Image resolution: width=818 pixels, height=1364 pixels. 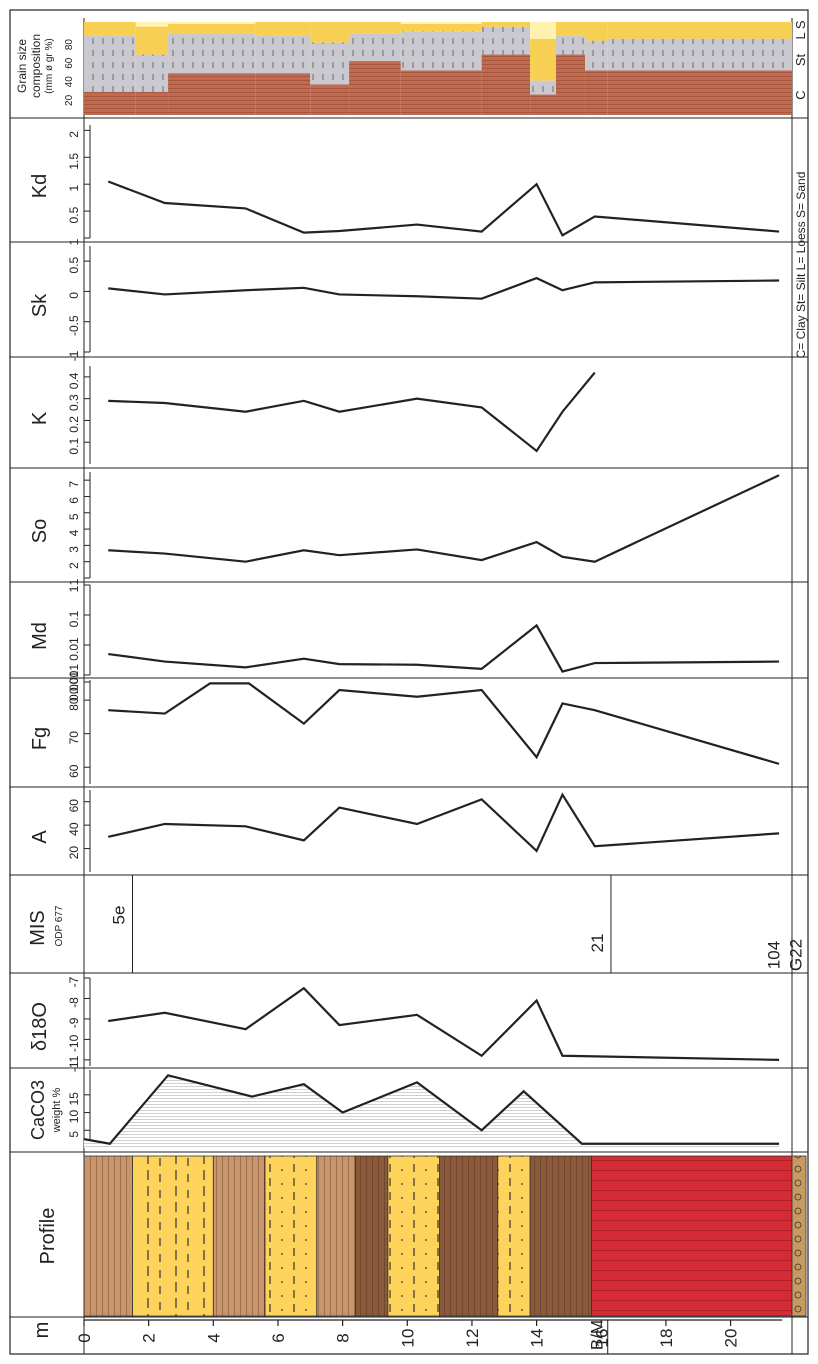 What do you see at coordinates (36, 66) in the screenshot?
I see `grain-label-line2: composition` at bounding box center [36, 66].